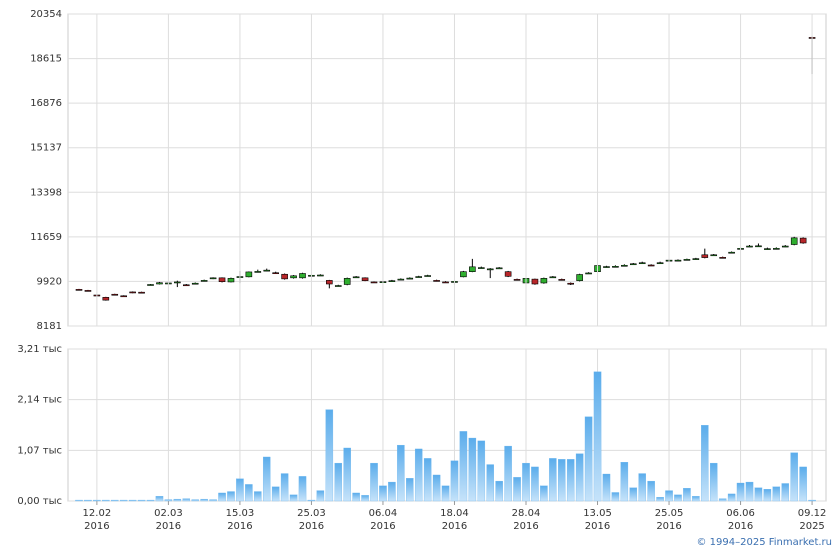 This screenshot has height=550, width=840. What do you see at coordinates (46, 59) in the screenshot?
I see `y-tick-label: 18615` at bounding box center [46, 59].